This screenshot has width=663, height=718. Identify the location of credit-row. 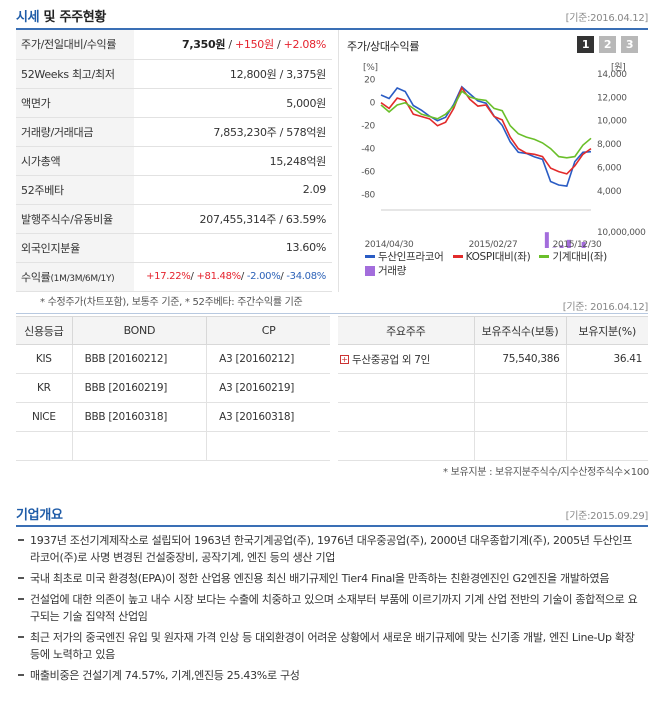
(173, 446).